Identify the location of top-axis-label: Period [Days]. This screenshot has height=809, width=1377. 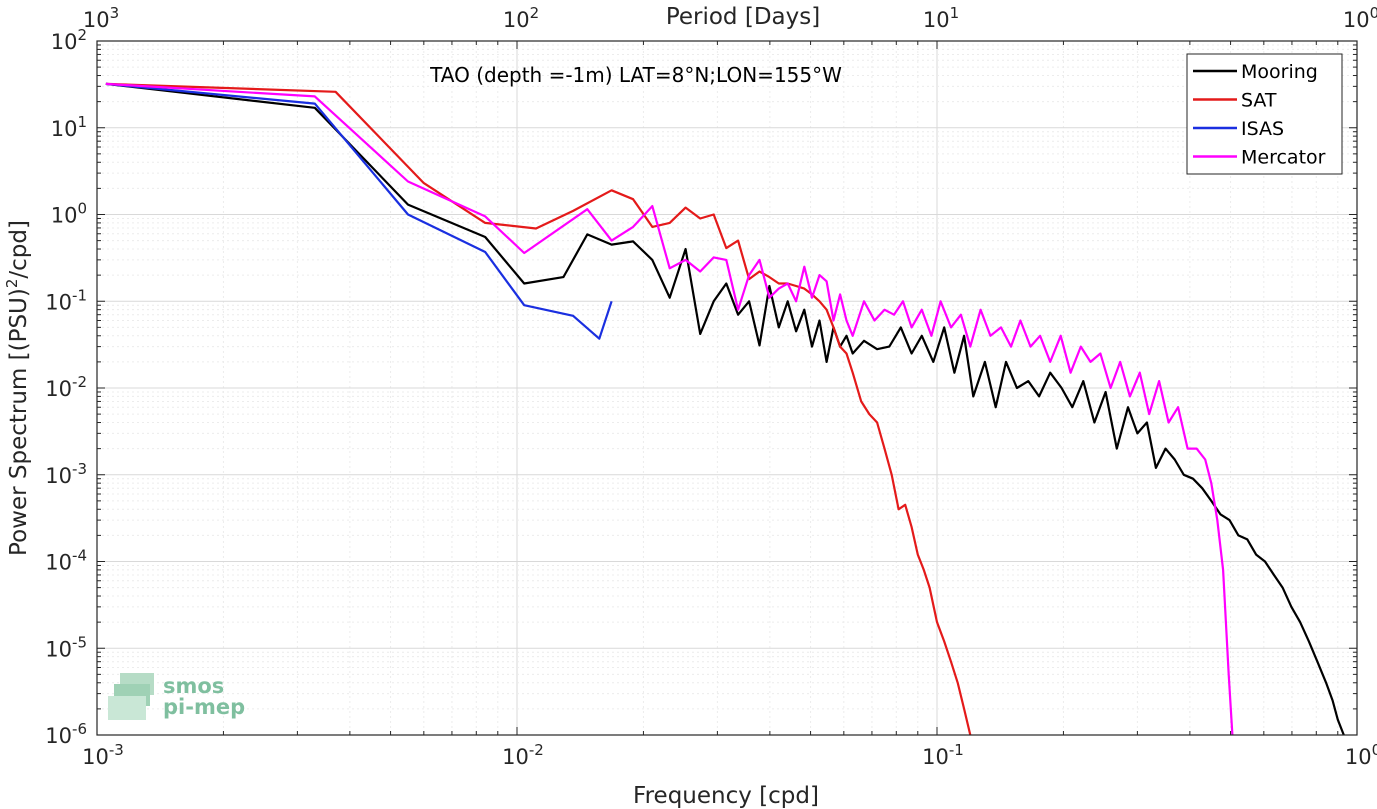
(743, 17).